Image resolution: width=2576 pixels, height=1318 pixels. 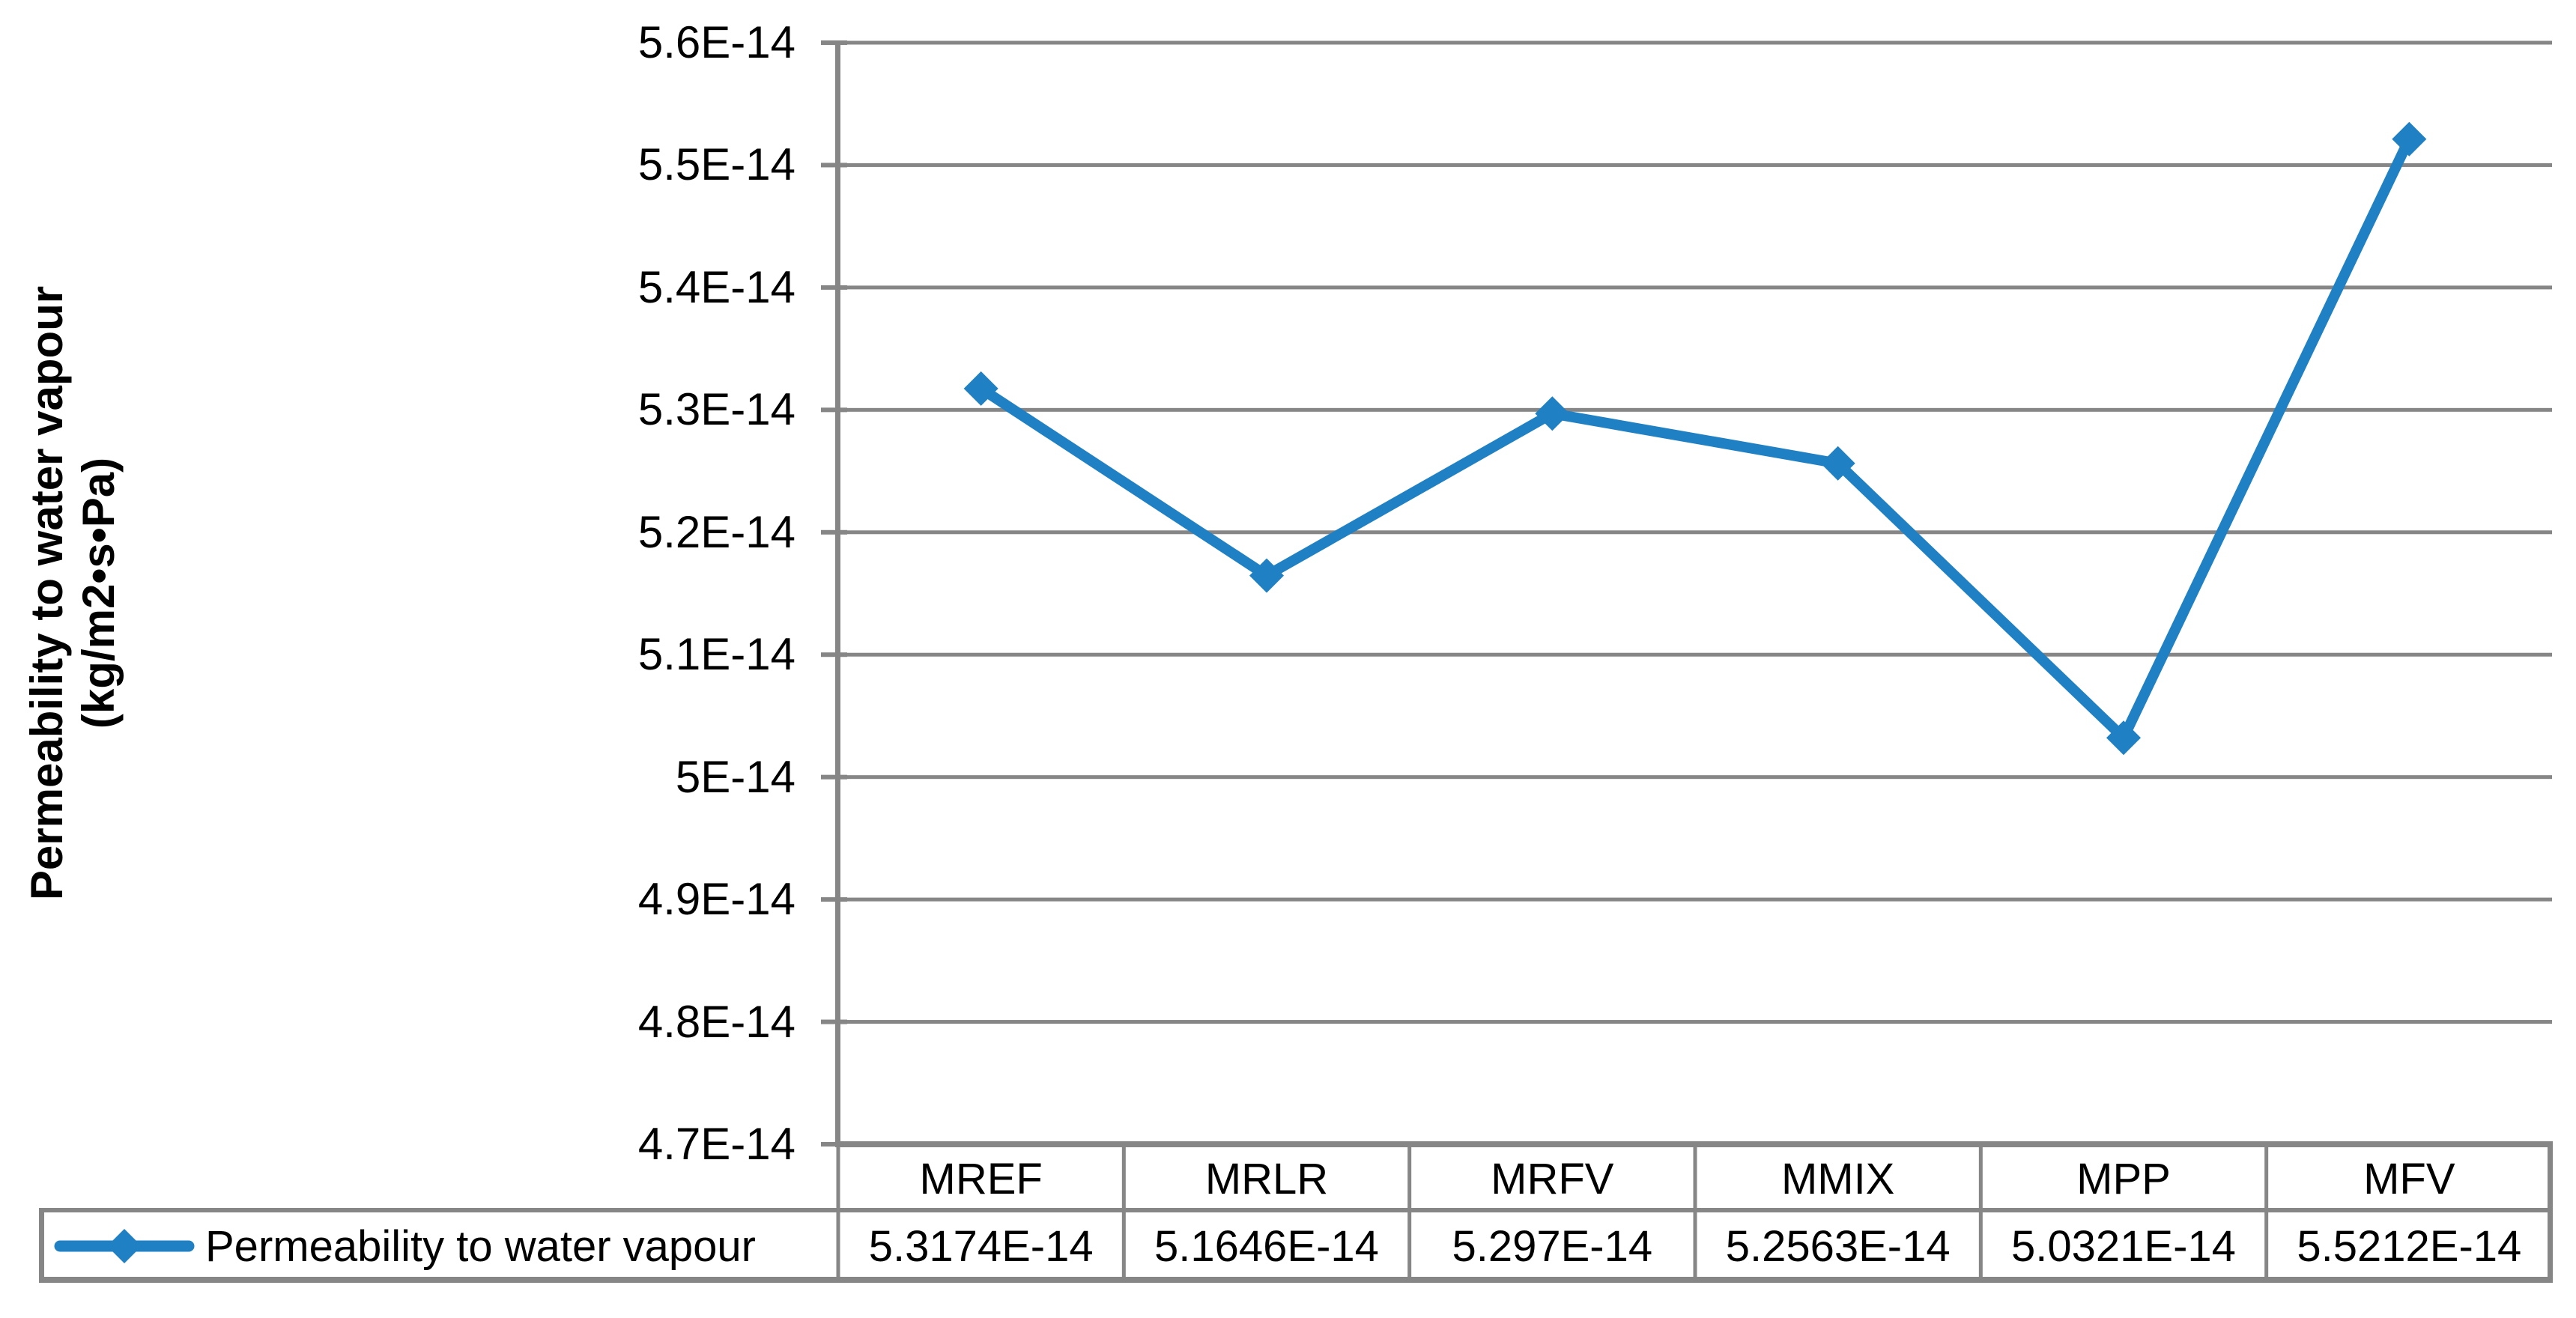 I want to click on legend-series-label: Permeability to water vapour, so click(x=481, y=1246).